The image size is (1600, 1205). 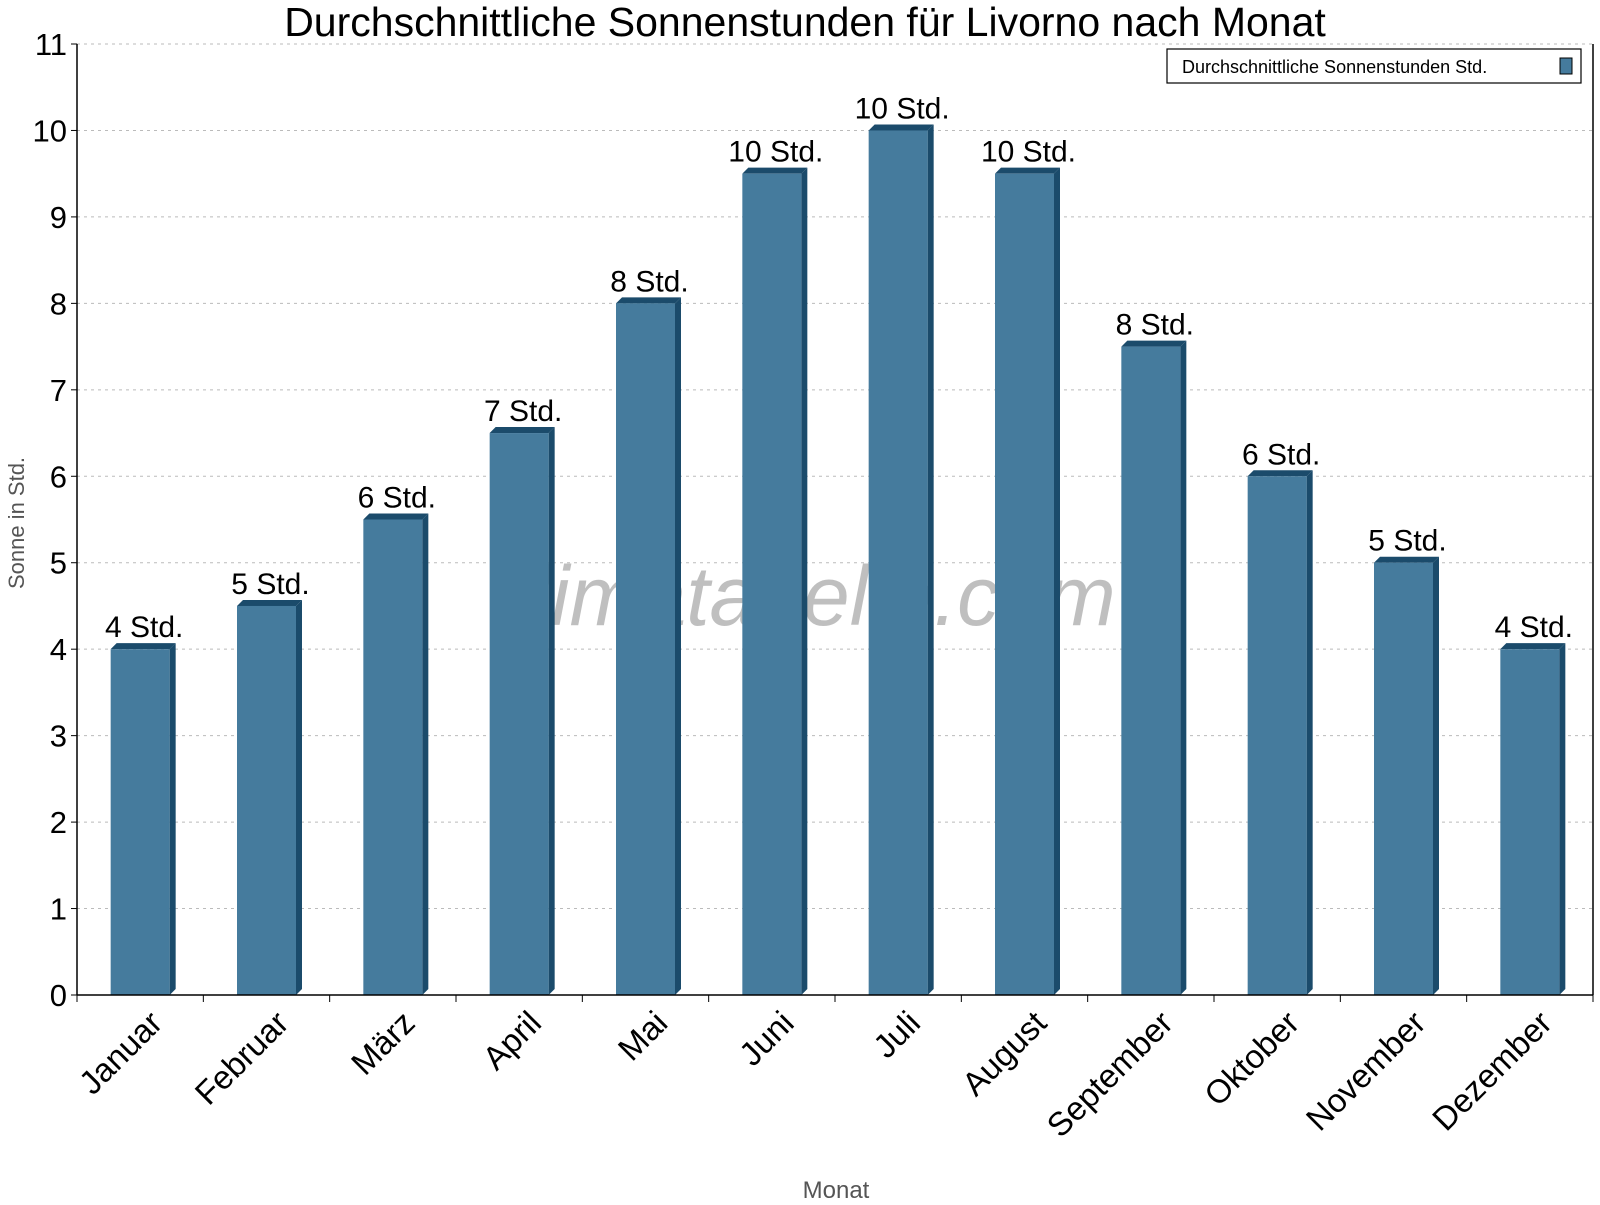 I want to click on x-tick-label: Mai, so click(x=643, y=1036).